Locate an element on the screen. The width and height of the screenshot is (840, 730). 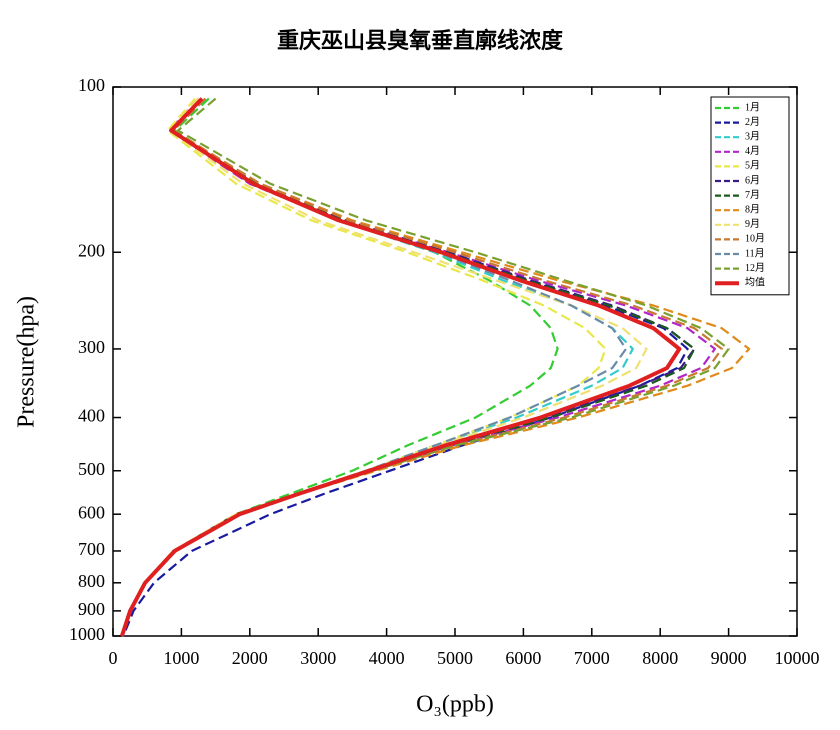
x-axis-label: O₃(ppb) is located at coordinates (455, 705).